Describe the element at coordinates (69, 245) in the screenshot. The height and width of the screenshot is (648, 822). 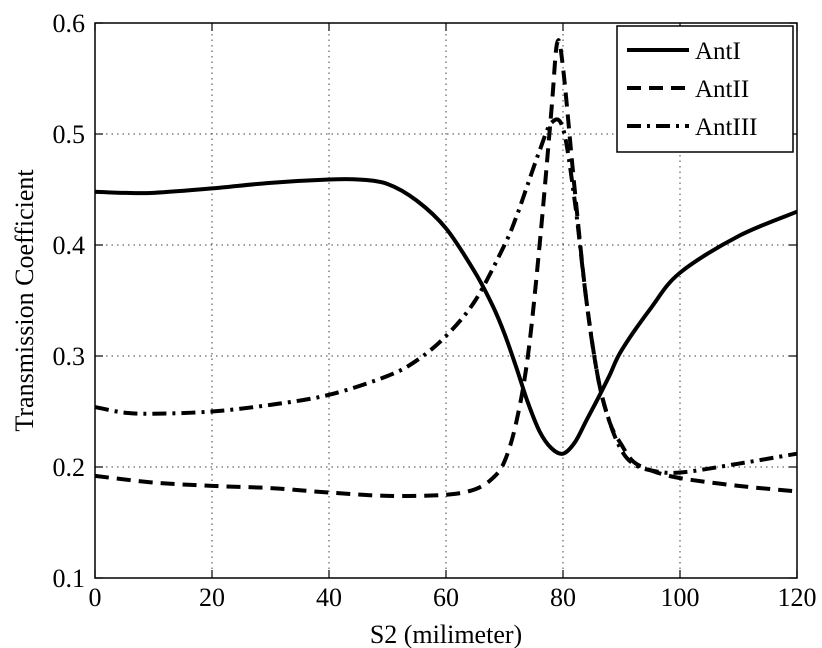
I see `y-tick-label: 0.4` at that location.